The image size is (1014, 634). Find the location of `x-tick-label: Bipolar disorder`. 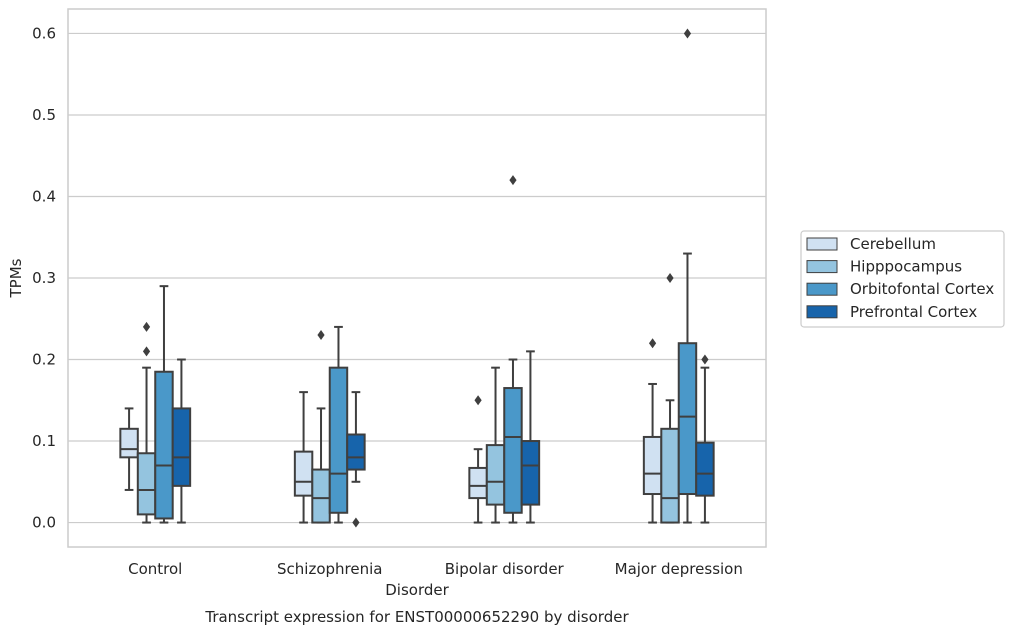

x-tick-label: Bipolar disorder is located at coordinates (505, 569).